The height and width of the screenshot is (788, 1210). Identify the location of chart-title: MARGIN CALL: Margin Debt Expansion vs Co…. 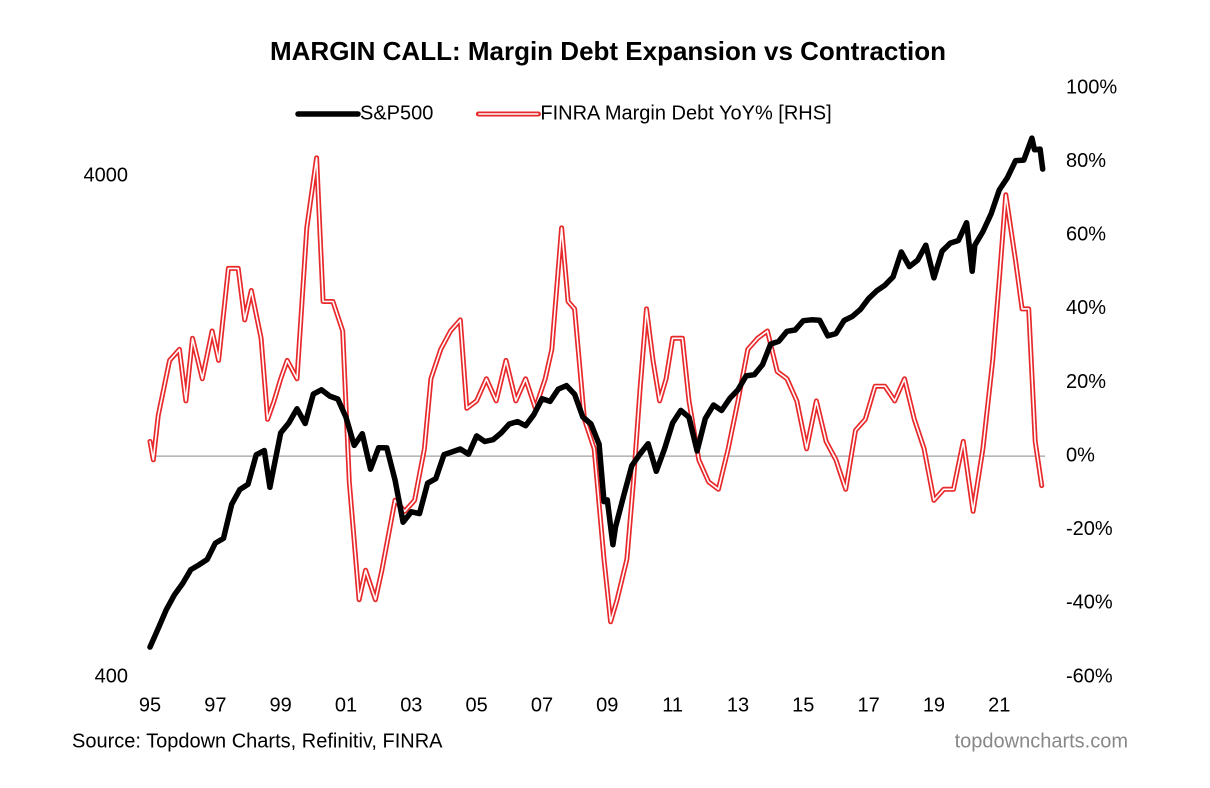
(608, 51).